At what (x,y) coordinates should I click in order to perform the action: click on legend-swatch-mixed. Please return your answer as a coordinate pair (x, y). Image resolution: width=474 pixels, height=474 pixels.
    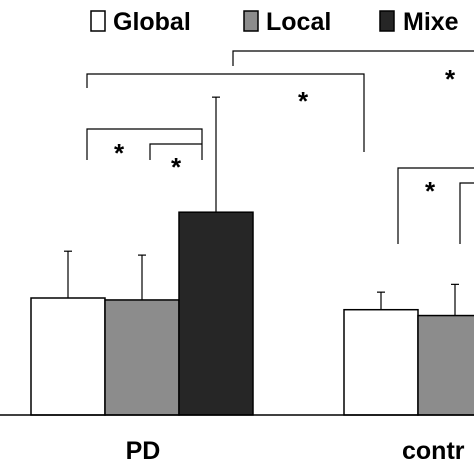
    Looking at the image, I should click on (387, 21).